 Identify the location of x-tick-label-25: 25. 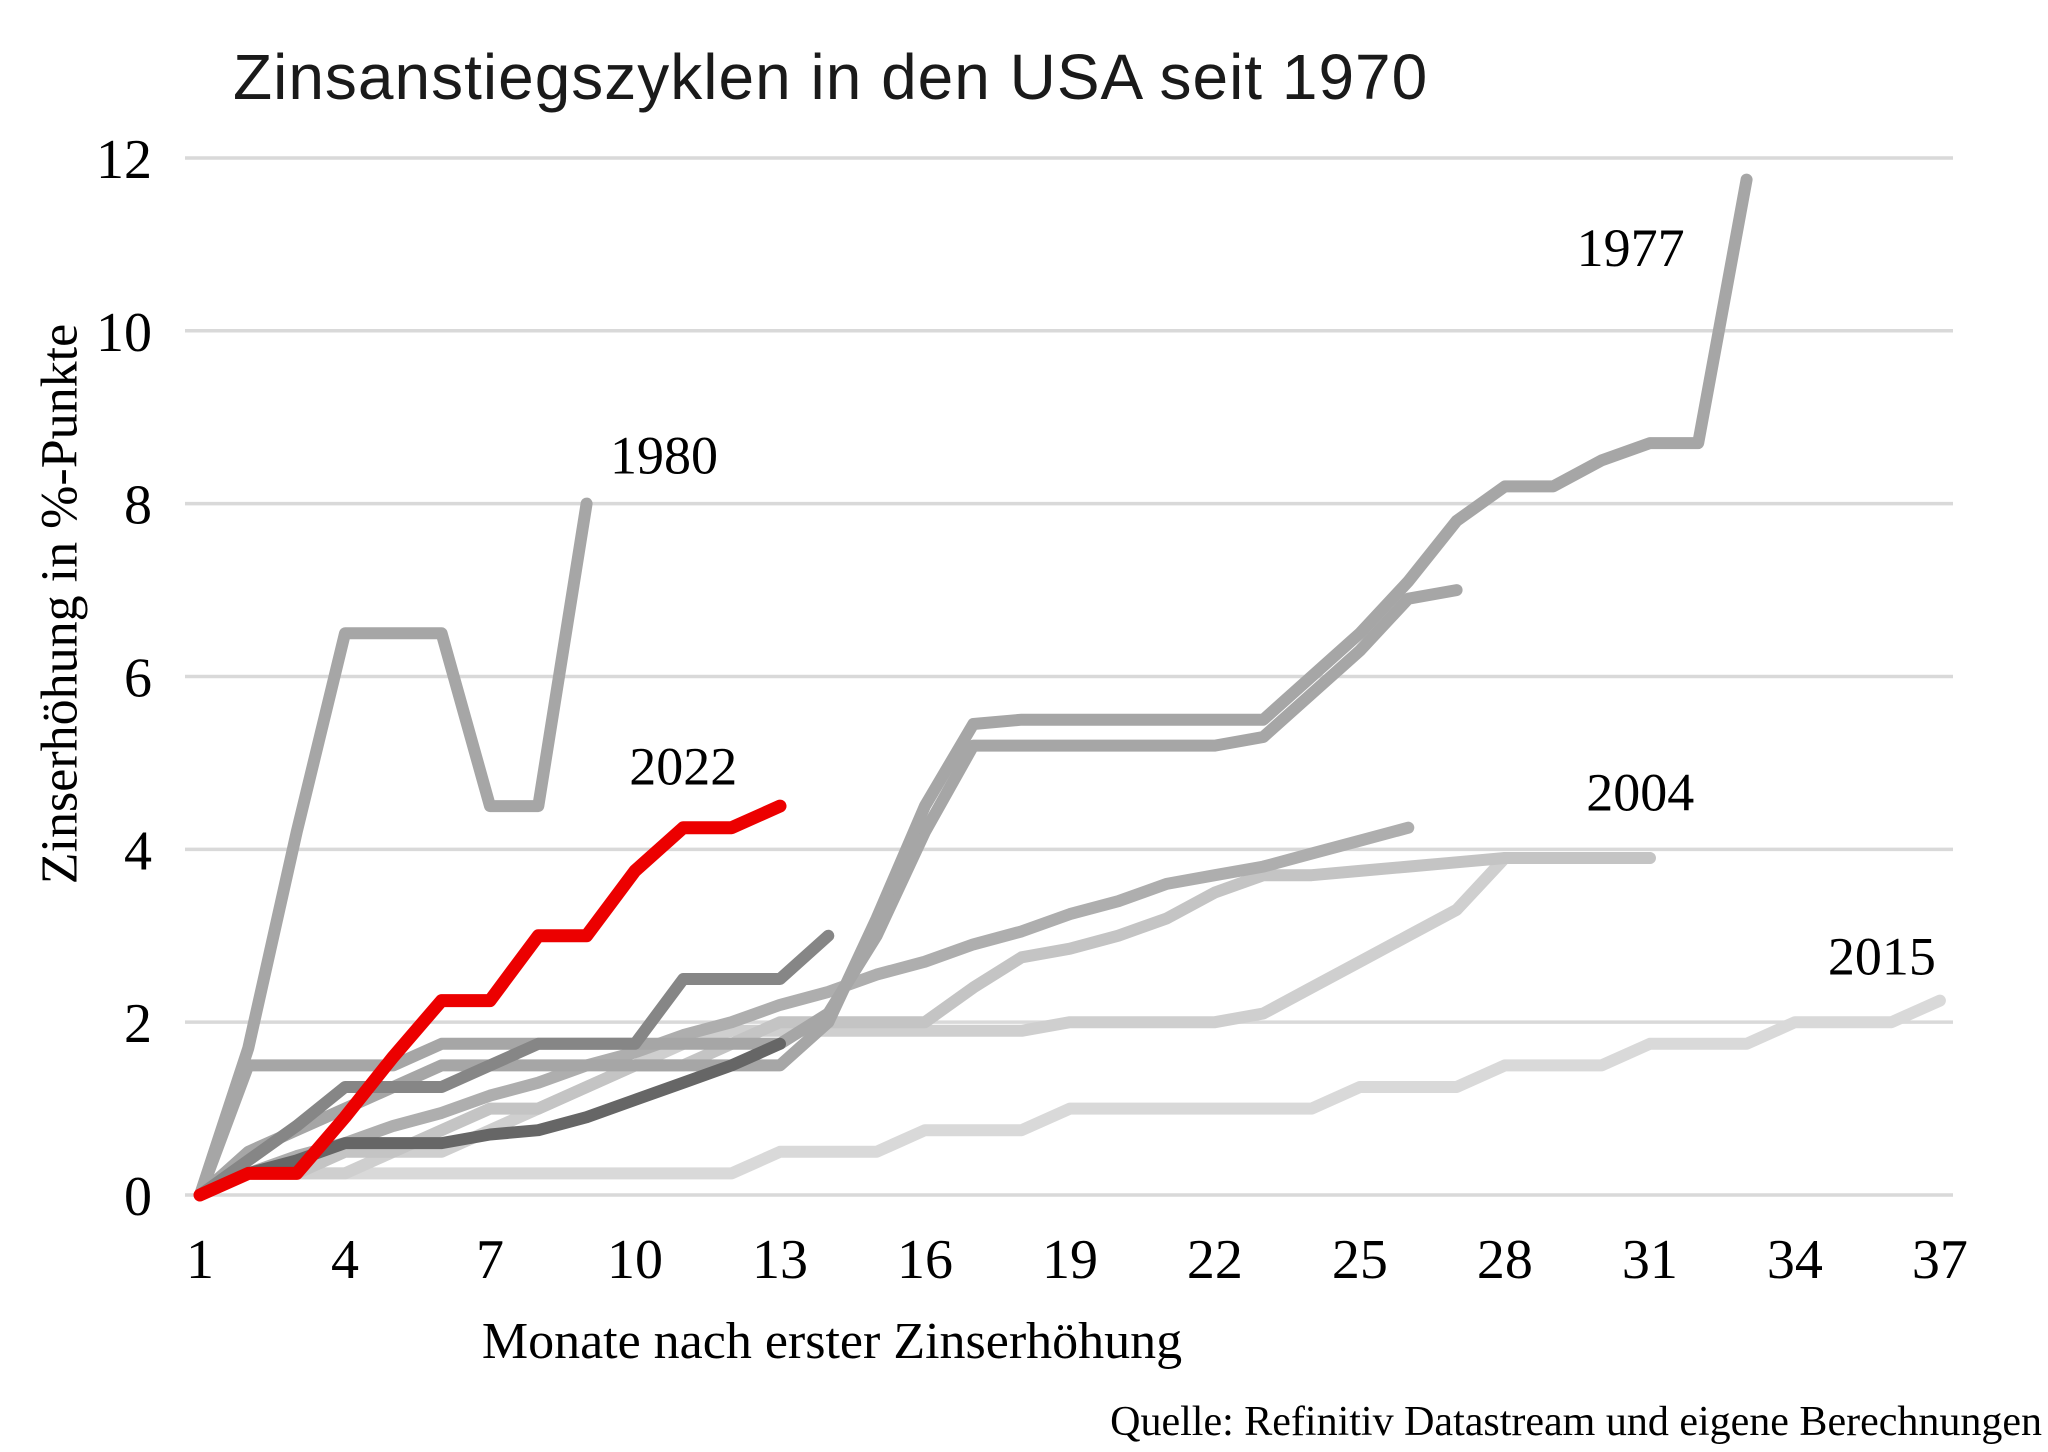
(1360, 1260).